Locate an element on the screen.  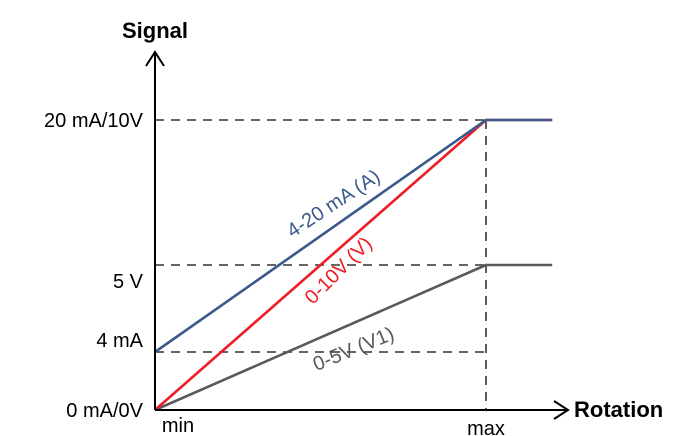
y-tick-label-0: 0 mA/0V is located at coordinates (104, 411).